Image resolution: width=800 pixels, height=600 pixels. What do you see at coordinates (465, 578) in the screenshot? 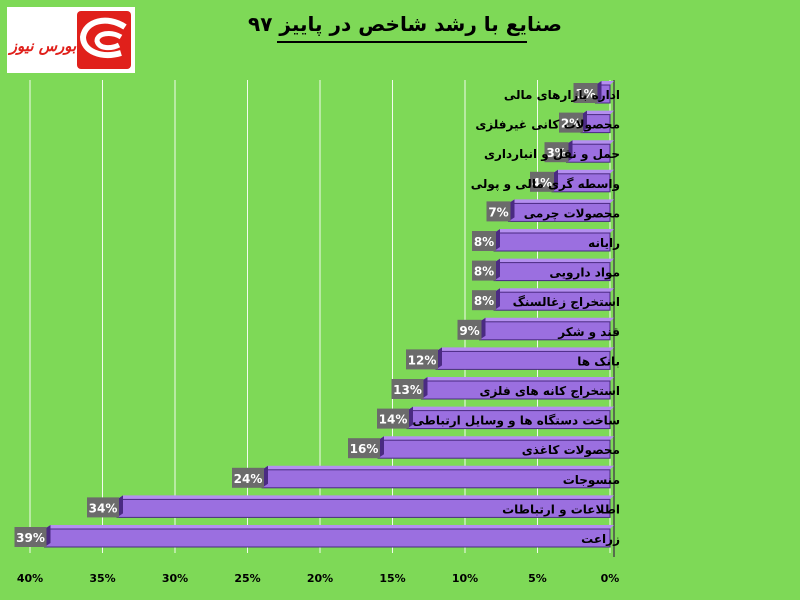
I see `x-tick-label: 10%` at bounding box center [465, 578].